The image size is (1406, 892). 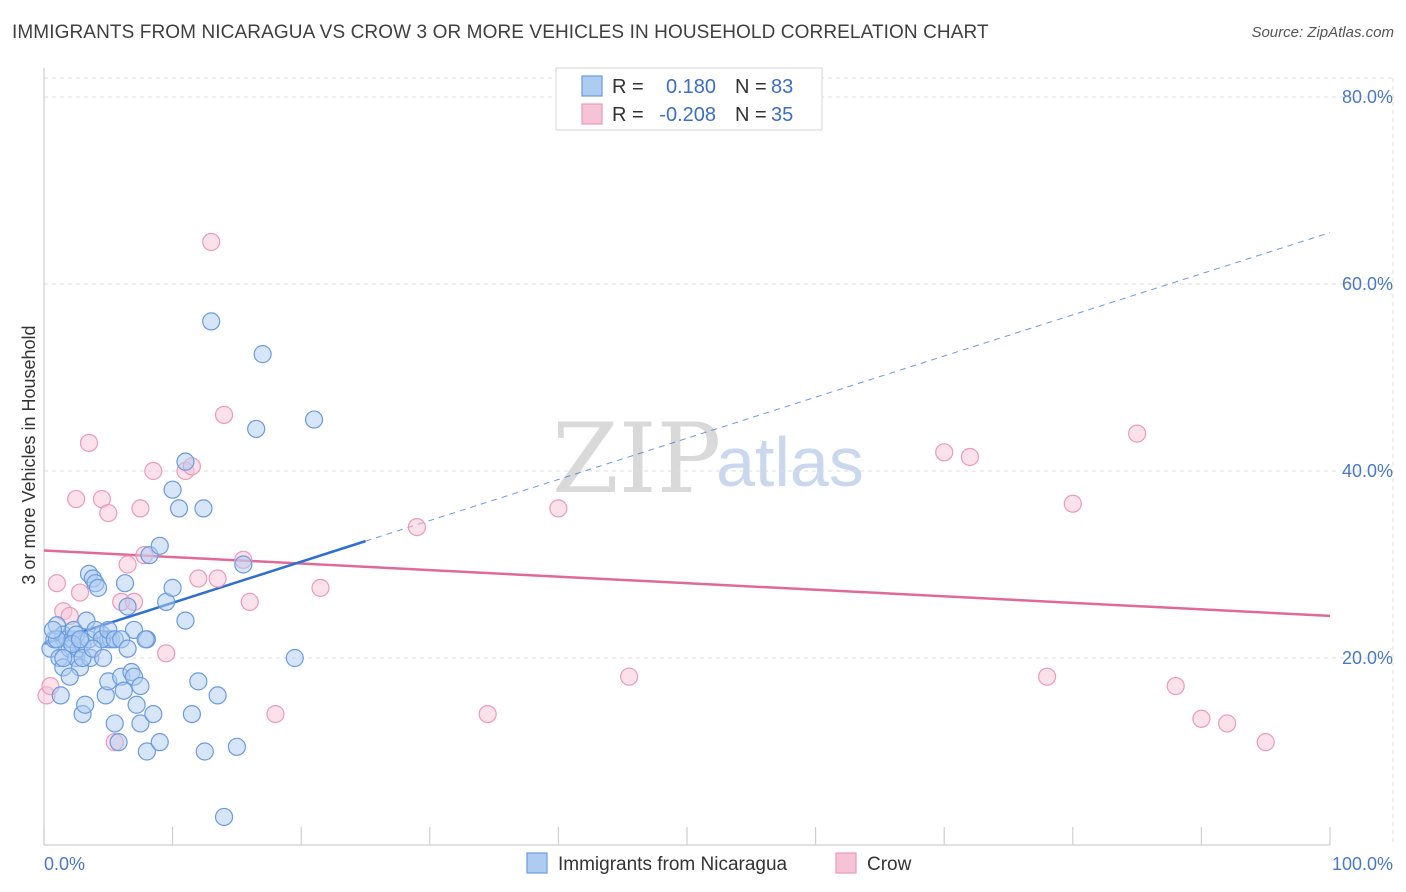 I want to click on y-tick-labels: 20.0% 40.0% 60.0% 80.0%, so click(x=1367, y=377).